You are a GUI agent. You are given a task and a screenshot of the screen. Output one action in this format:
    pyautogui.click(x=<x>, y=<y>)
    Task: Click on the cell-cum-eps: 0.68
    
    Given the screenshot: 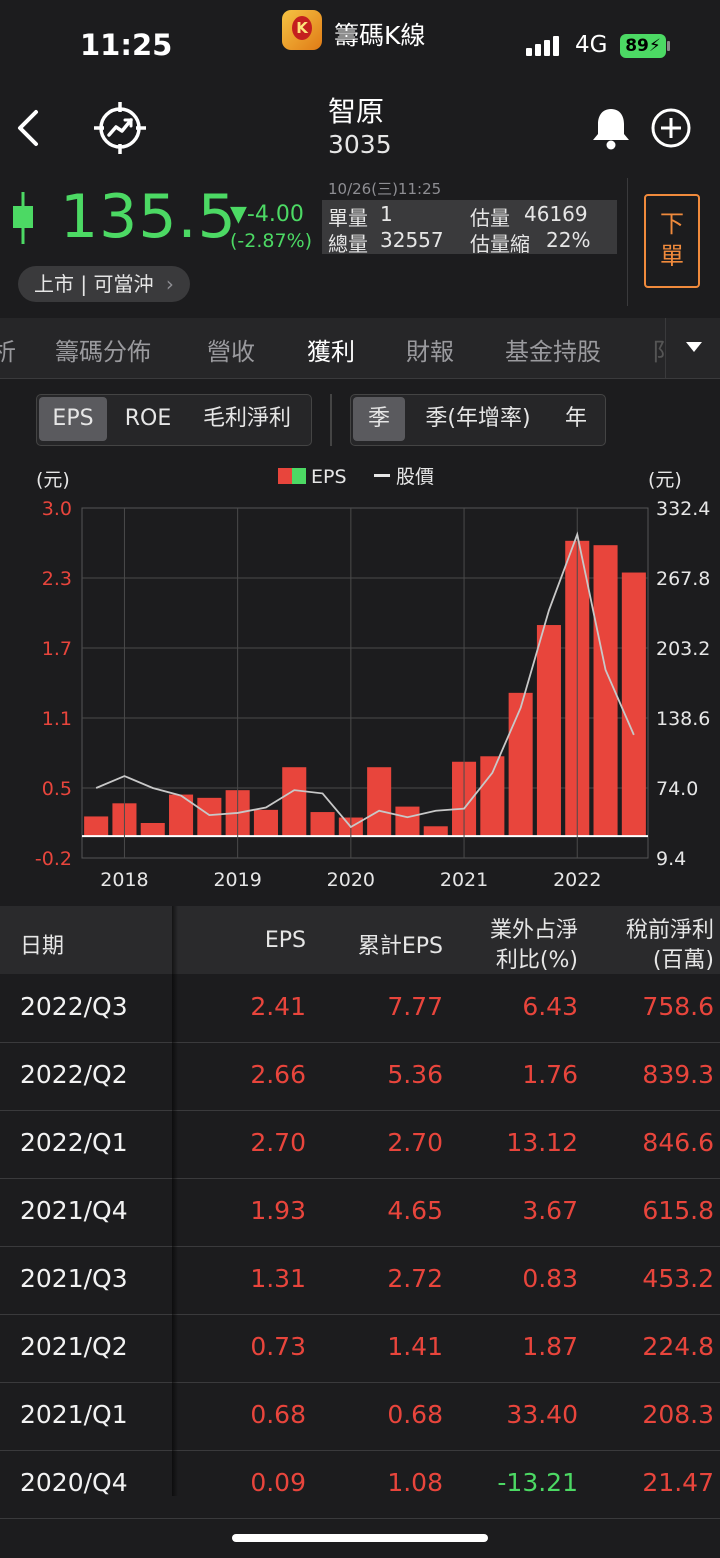 What is the action you would take?
    pyautogui.click(x=415, y=1414)
    